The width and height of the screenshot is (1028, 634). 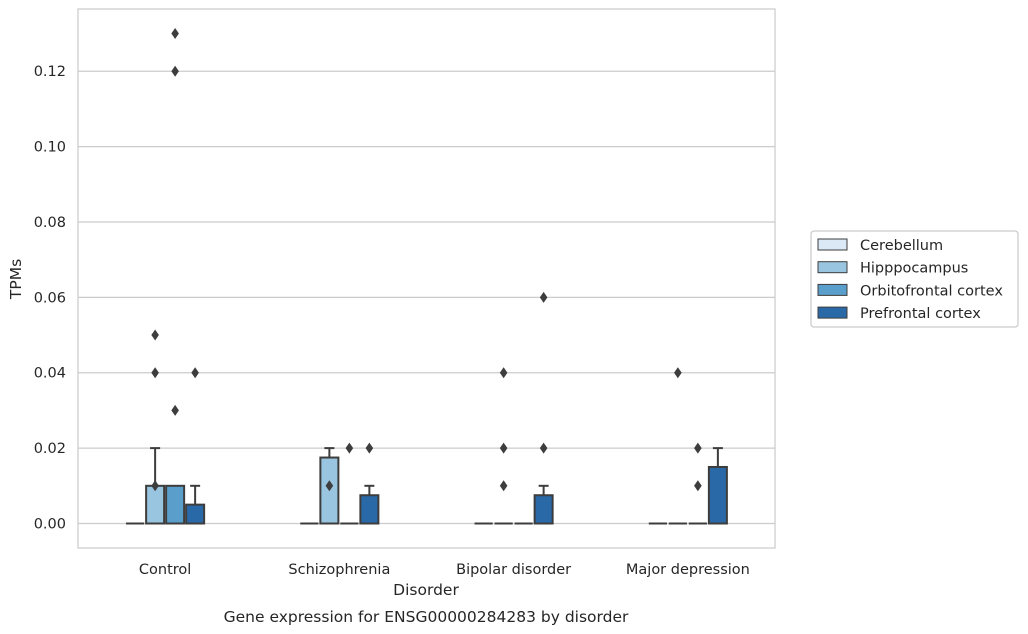 I want to click on y-axis-label: TPMs, so click(x=16, y=279).